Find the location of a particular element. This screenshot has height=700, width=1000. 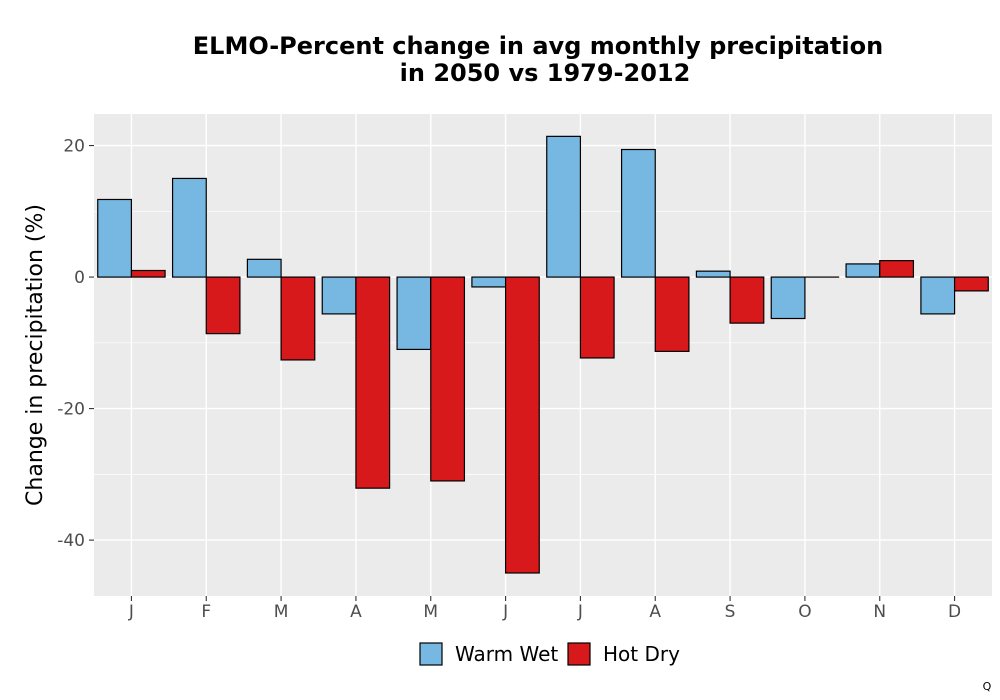

y-axis-title: Change in precipitation (%) is located at coordinates (35, 355).